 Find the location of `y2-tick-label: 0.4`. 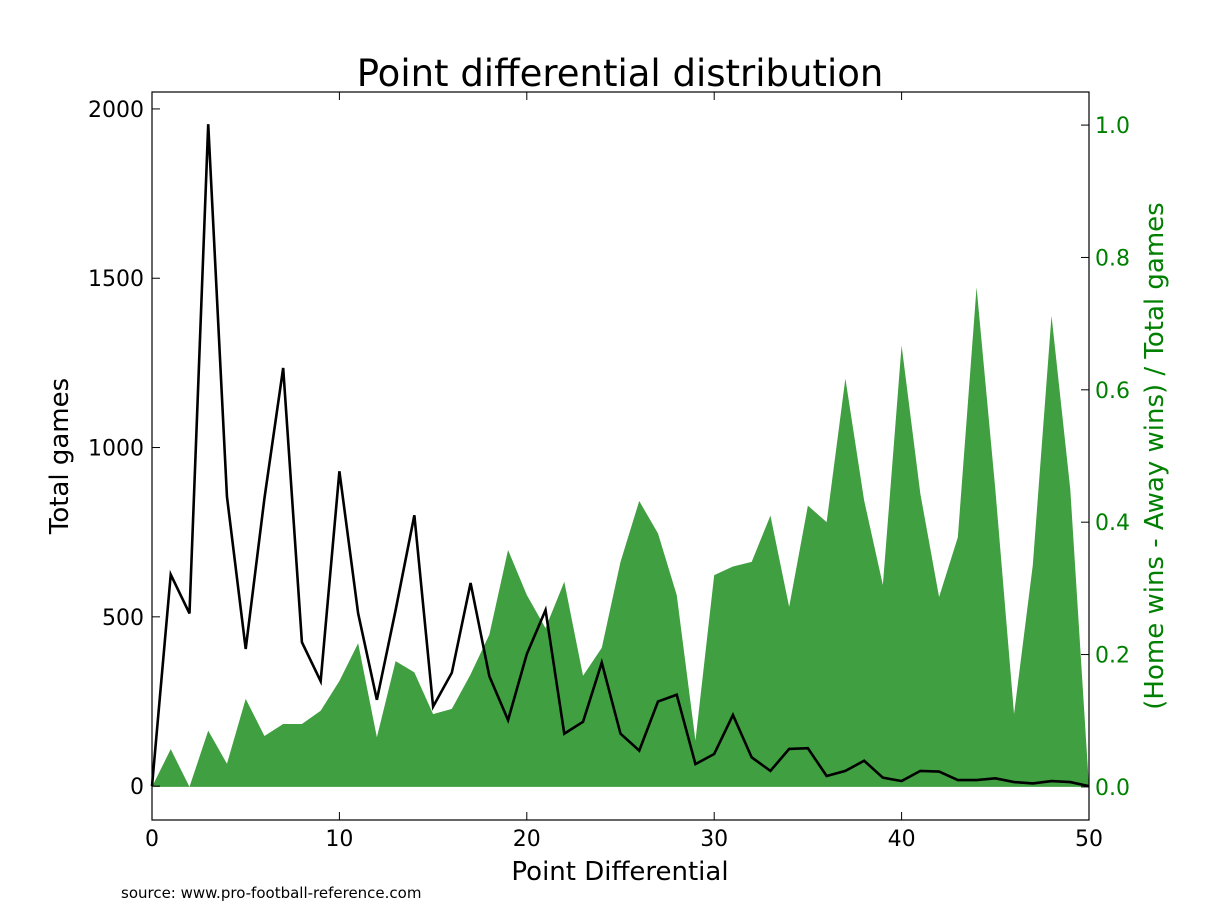

y2-tick-label: 0.4 is located at coordinates (1112, 523).